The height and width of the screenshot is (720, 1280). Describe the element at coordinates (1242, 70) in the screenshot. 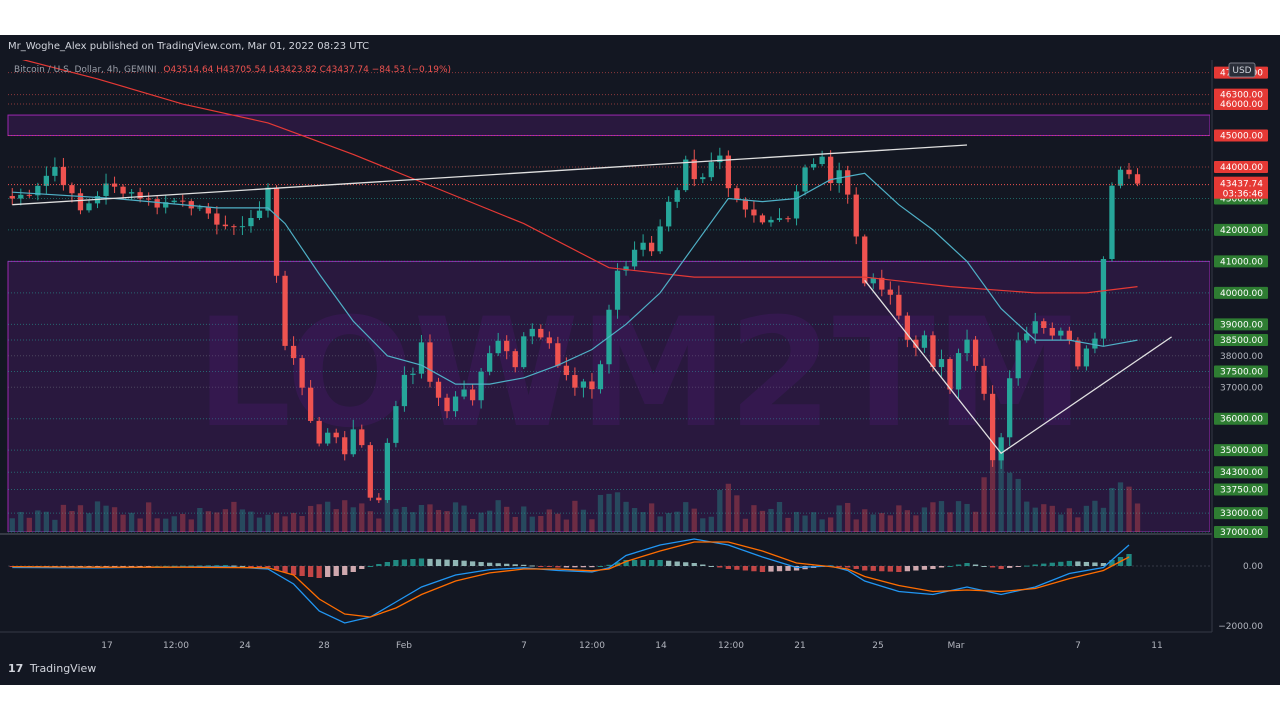

I see `currency-badge` at that location.